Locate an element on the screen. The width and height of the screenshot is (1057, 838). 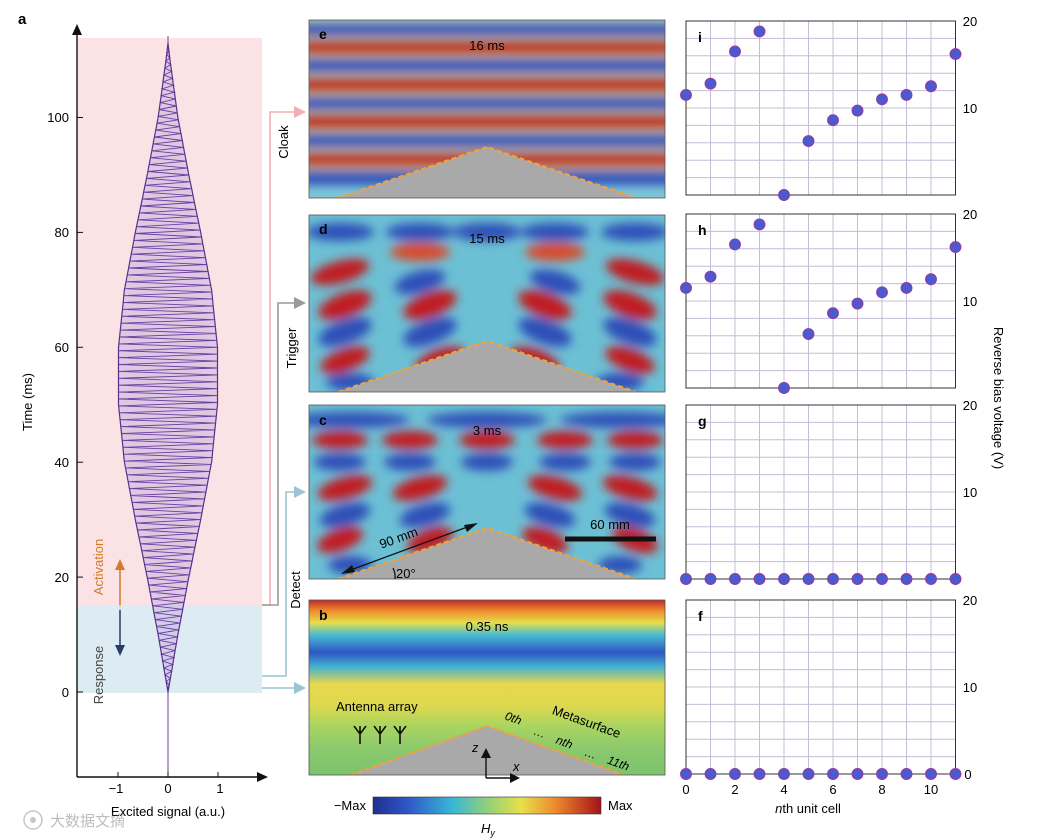
scatter-xtick-2: 2 is located at coordinates (734, 789).